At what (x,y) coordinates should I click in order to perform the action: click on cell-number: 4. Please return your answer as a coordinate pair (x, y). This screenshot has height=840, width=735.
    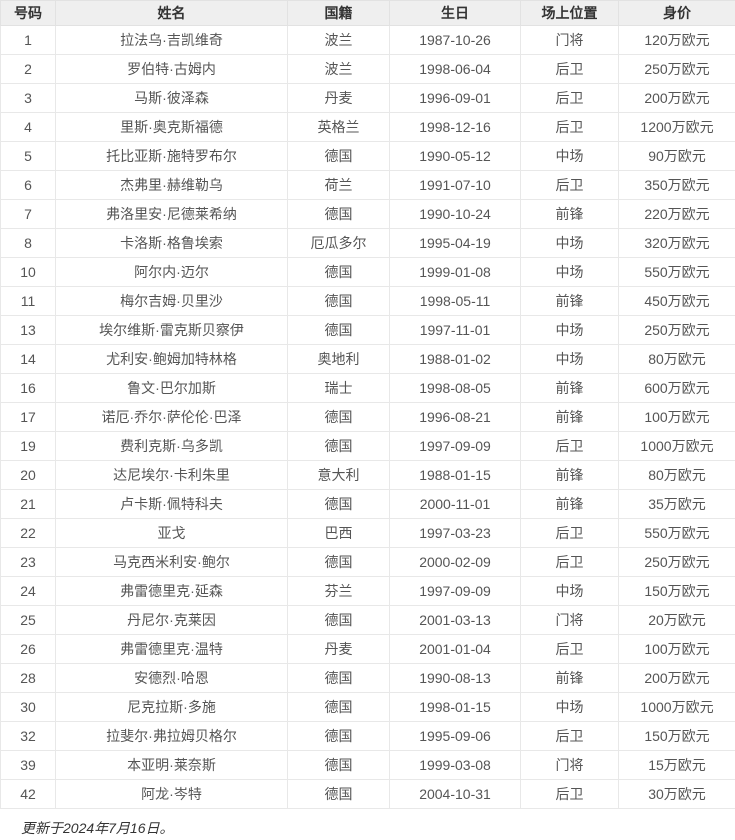
    Looking at the image, I should click on (28, 127).